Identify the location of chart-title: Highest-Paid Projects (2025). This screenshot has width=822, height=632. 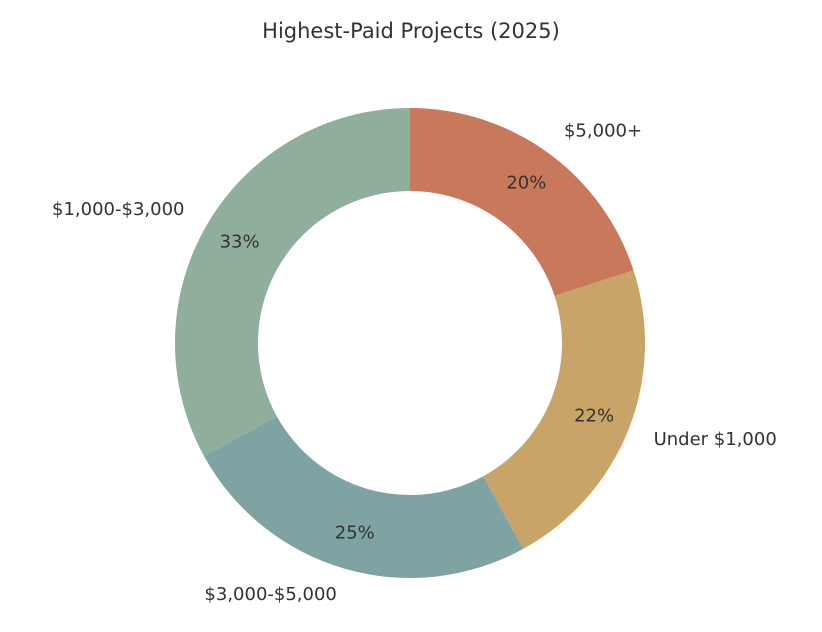
(411, 31).